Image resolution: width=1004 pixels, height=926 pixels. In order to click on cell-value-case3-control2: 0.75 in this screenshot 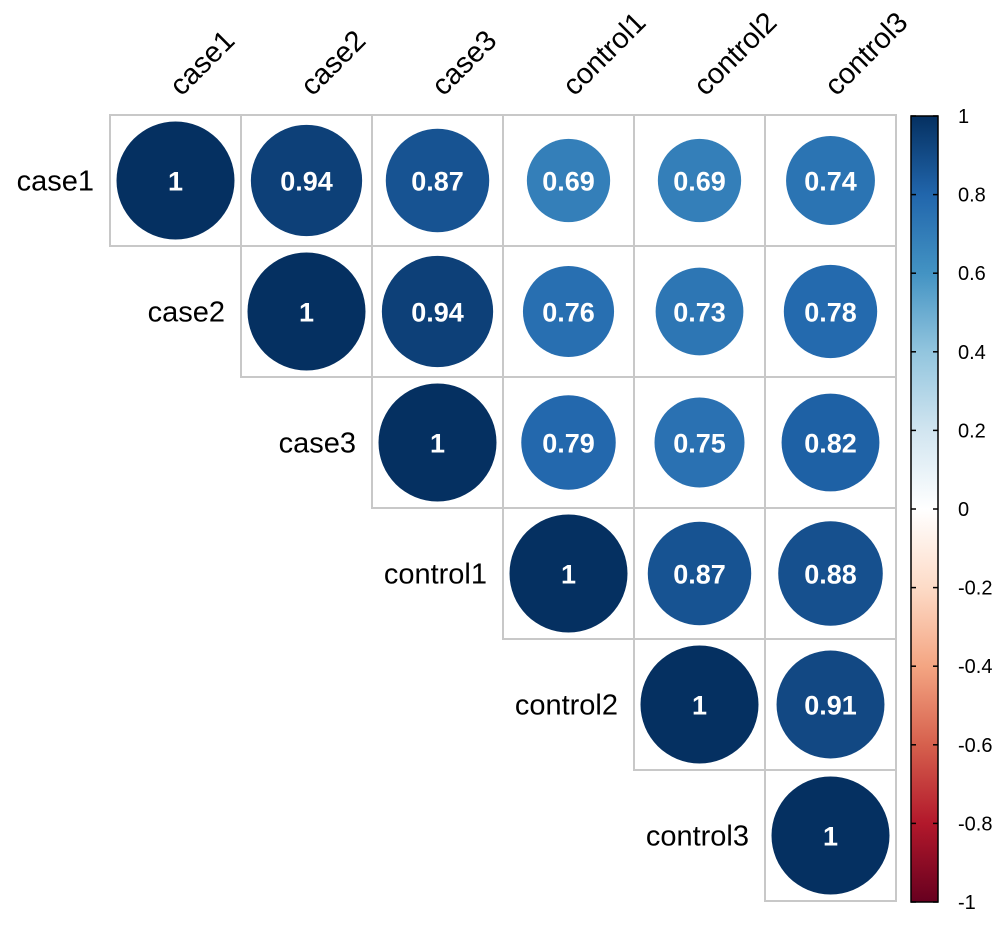, I will do `click(699, 444)`.